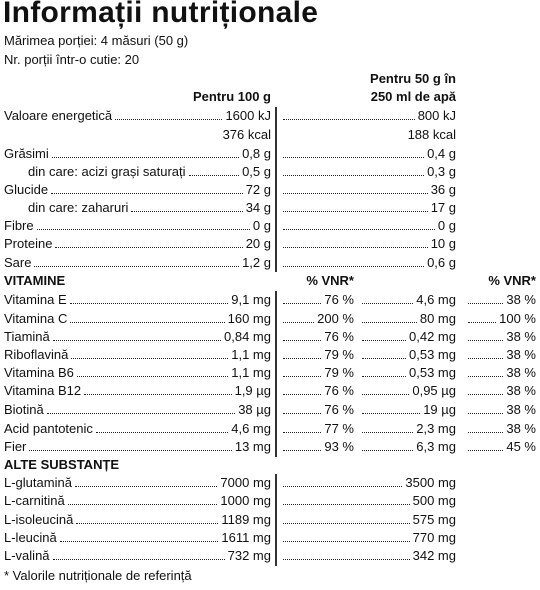 This screenshot has width=540, height=590. What do you see at coordinates (48, 428) in the screenshot?
I see `vitamin-label: Acid pantotenic` at bounding box center [48, 428].